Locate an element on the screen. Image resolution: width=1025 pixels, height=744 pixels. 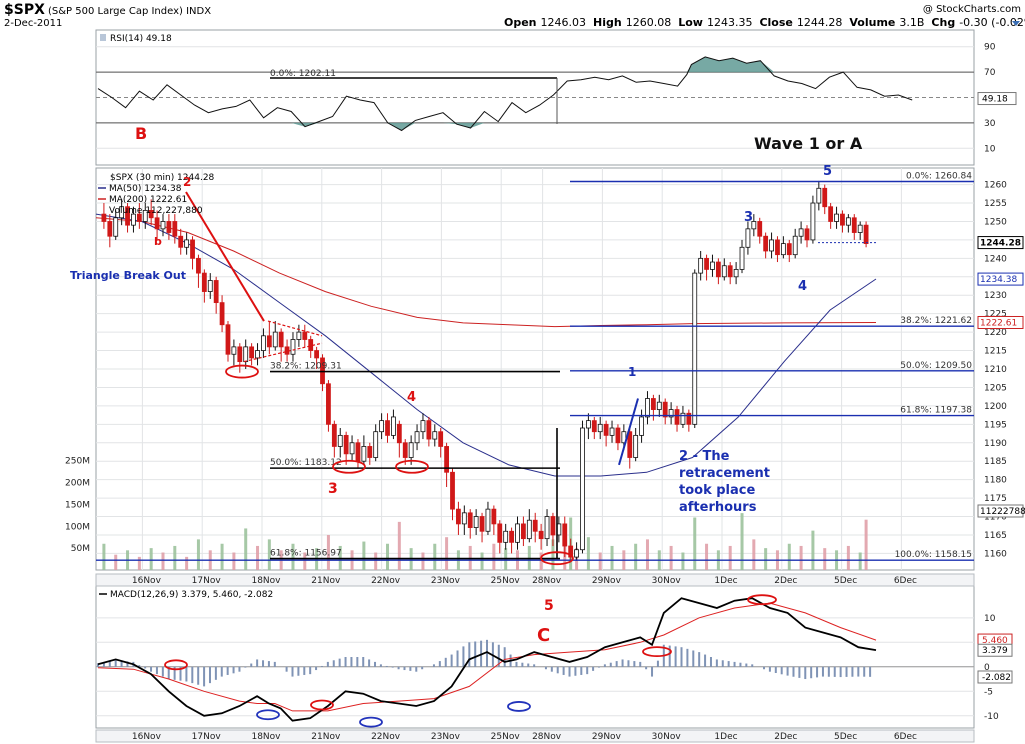
price-tick: 1220 is located at coordinates (995, 333).